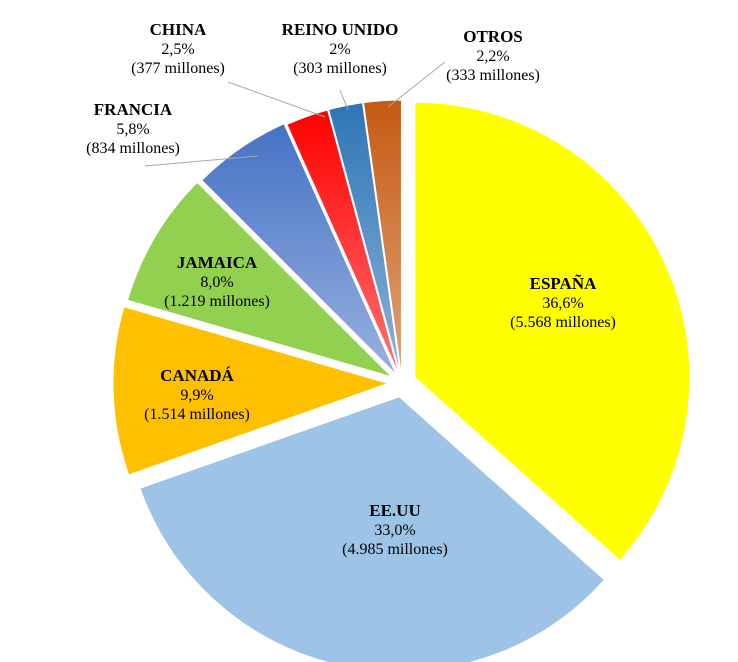  What do you see at coordinates (178, 29) in the screenshot?
I see `label-name-china: CHINA` at bounding box center [178, 29].